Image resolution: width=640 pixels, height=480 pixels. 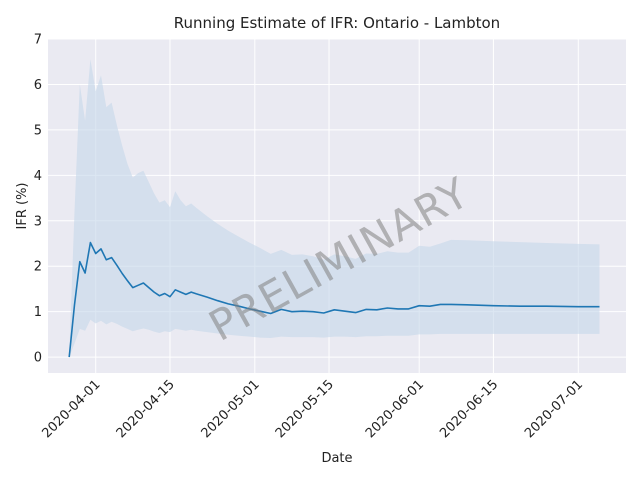 What do you see at coordinates (38, 176) in the screenshot?
I see `y-tick-label: 4` at bounding box center [38, 176].